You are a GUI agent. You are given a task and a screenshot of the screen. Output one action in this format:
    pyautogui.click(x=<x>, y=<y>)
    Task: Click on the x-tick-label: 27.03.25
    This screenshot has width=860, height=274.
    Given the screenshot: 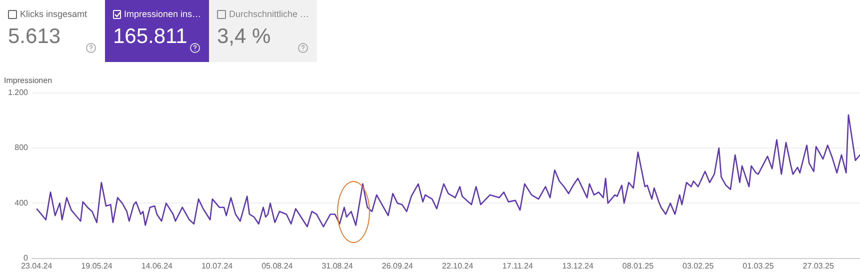 What is the action you would take?
    pyautogui.click(x=818, y=265)
    